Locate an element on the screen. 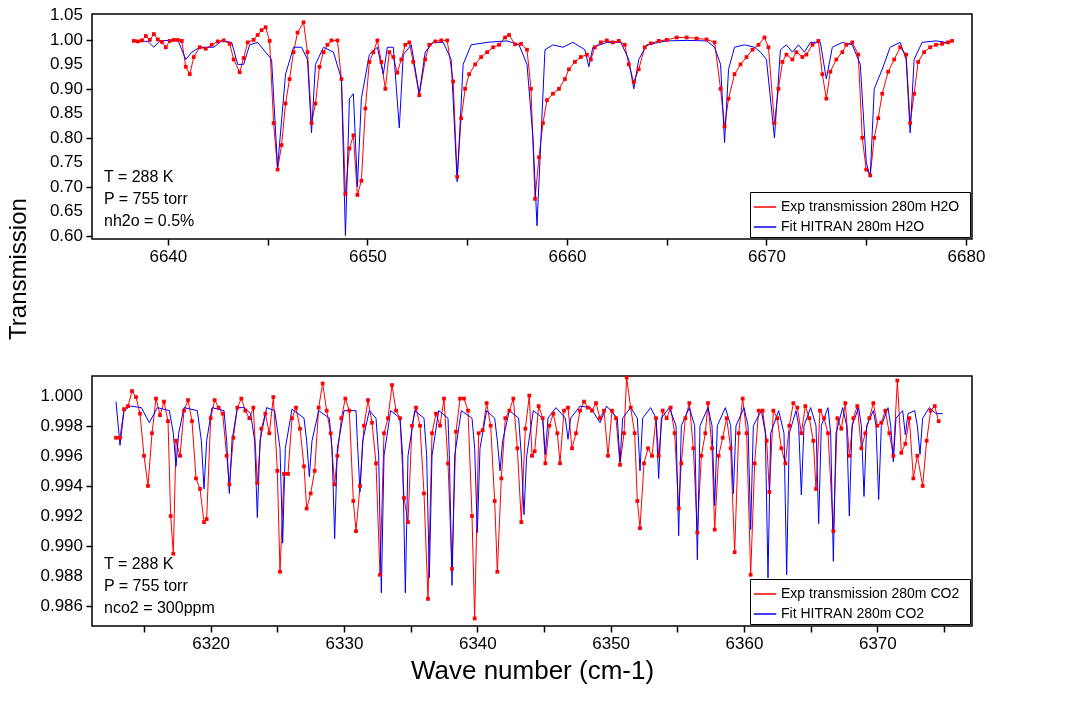 The image size is (1068, 708). x-tick-label: 6340 is located at coordinates (477, 643).